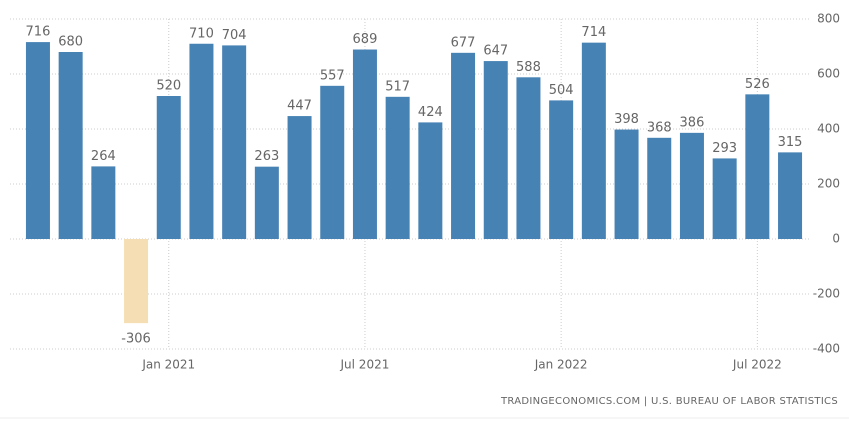 This screenshot has width=849, height=427. Describe the element at coordinates (299, 106) in the screenshot. I see `value-label: 447` at that location.